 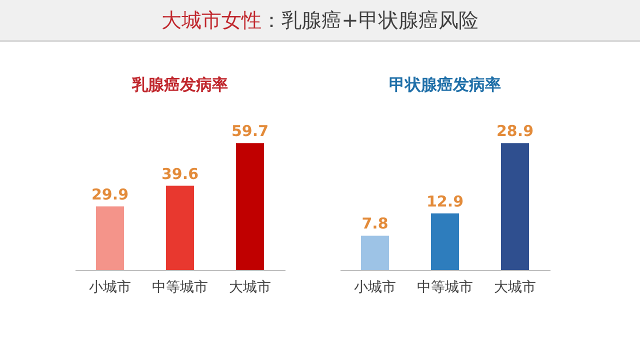 What do you see at coordinates (110, 194) in the screenshot?
I see `data-label: 29.9` at bounding box center [110, 194].